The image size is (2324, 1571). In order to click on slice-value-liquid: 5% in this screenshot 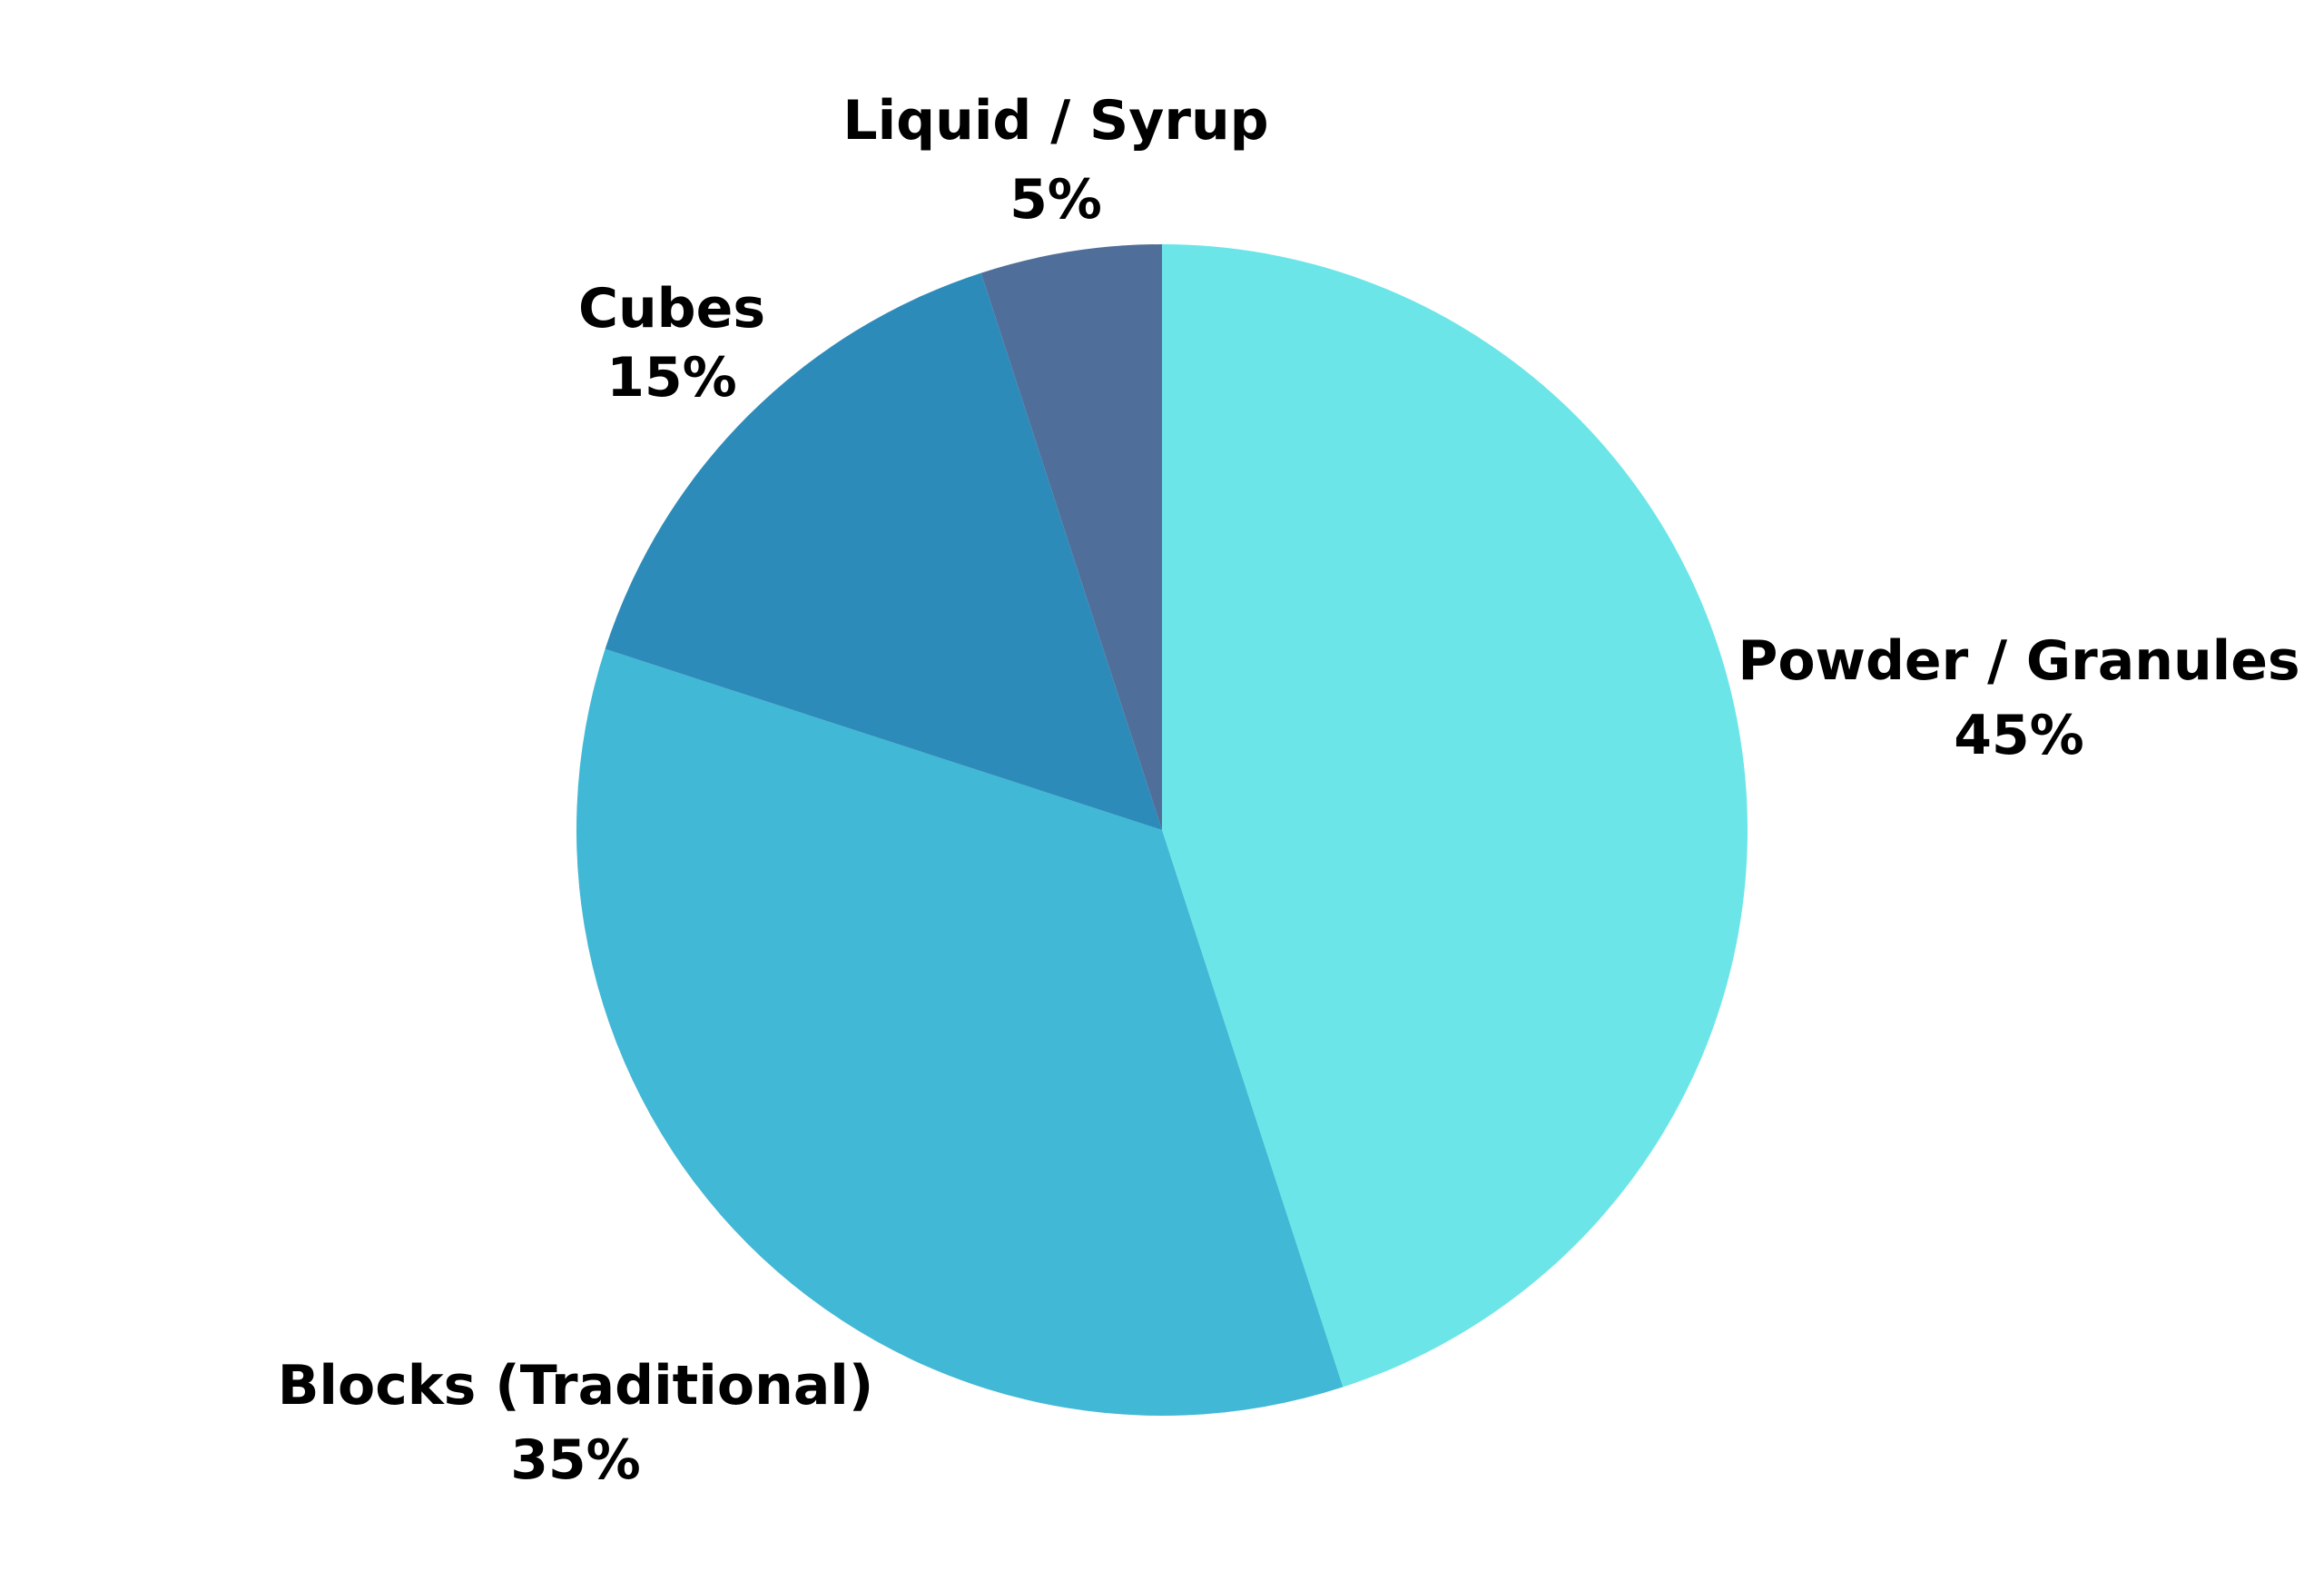, I will do `click(1055, 200)`.